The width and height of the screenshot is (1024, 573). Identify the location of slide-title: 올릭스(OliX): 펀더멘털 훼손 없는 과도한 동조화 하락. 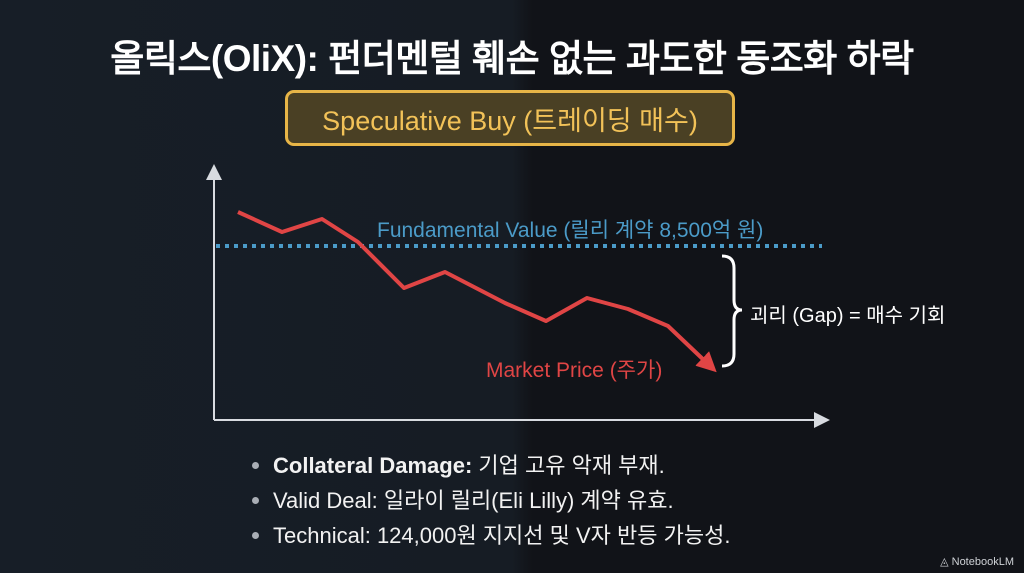
(512, 58).